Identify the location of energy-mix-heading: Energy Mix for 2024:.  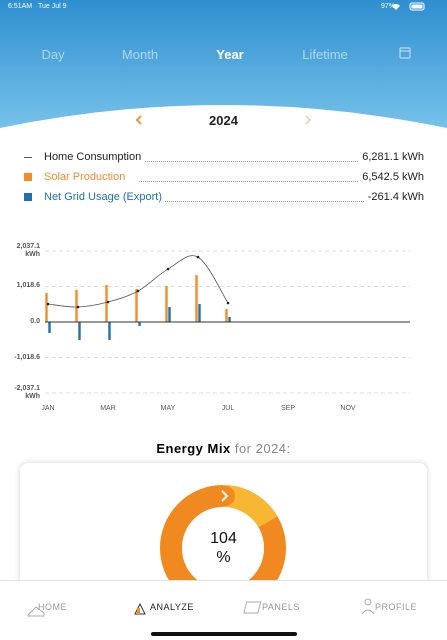
(223, 448).